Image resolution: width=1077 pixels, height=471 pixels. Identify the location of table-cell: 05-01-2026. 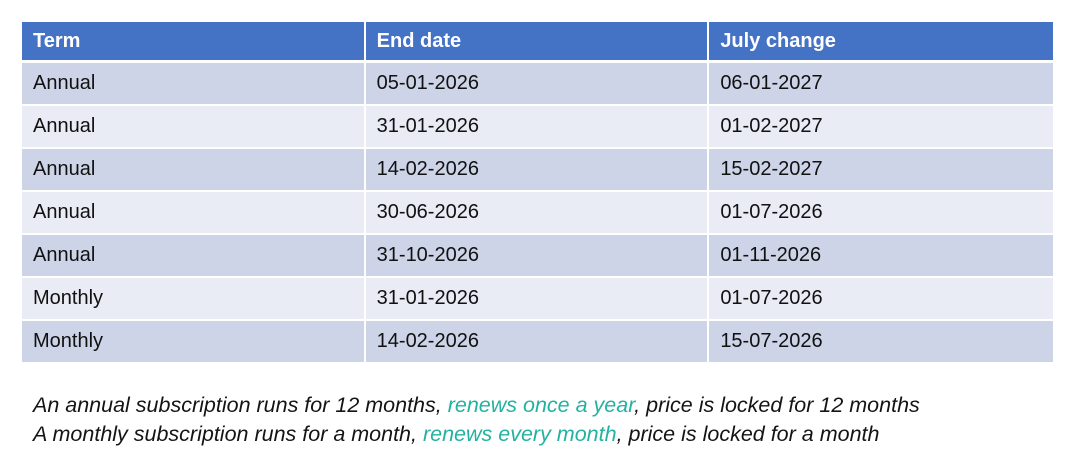
(537, 84).